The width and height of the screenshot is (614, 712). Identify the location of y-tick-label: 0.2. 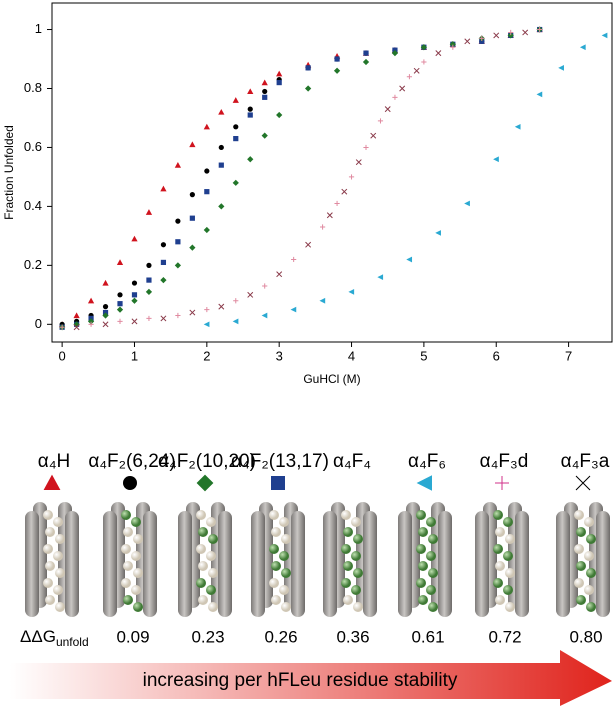
(33, 264).